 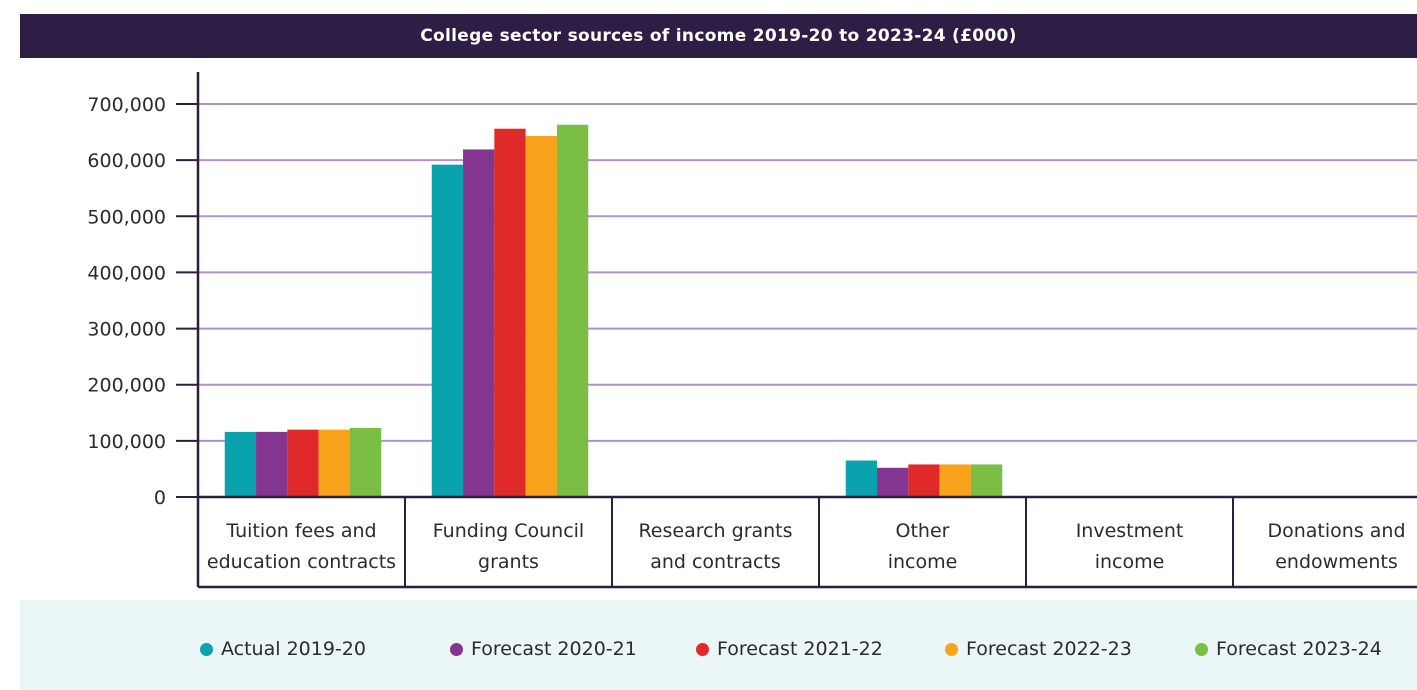 I want to click on legend-item: Forecast 2023-24, so click(x=1288, y=649).